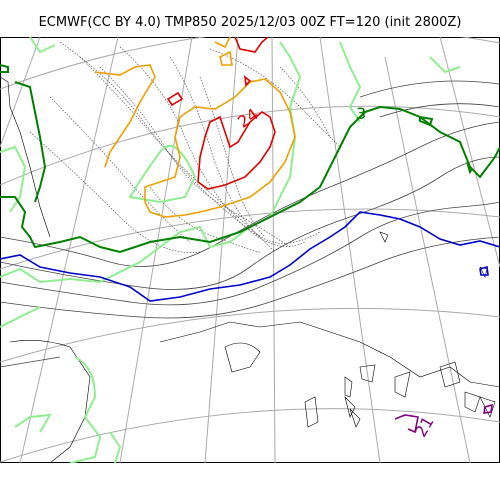  Describe the element at coordinates (443, 418) in the screenshot. I see `purple-contours` at that location.